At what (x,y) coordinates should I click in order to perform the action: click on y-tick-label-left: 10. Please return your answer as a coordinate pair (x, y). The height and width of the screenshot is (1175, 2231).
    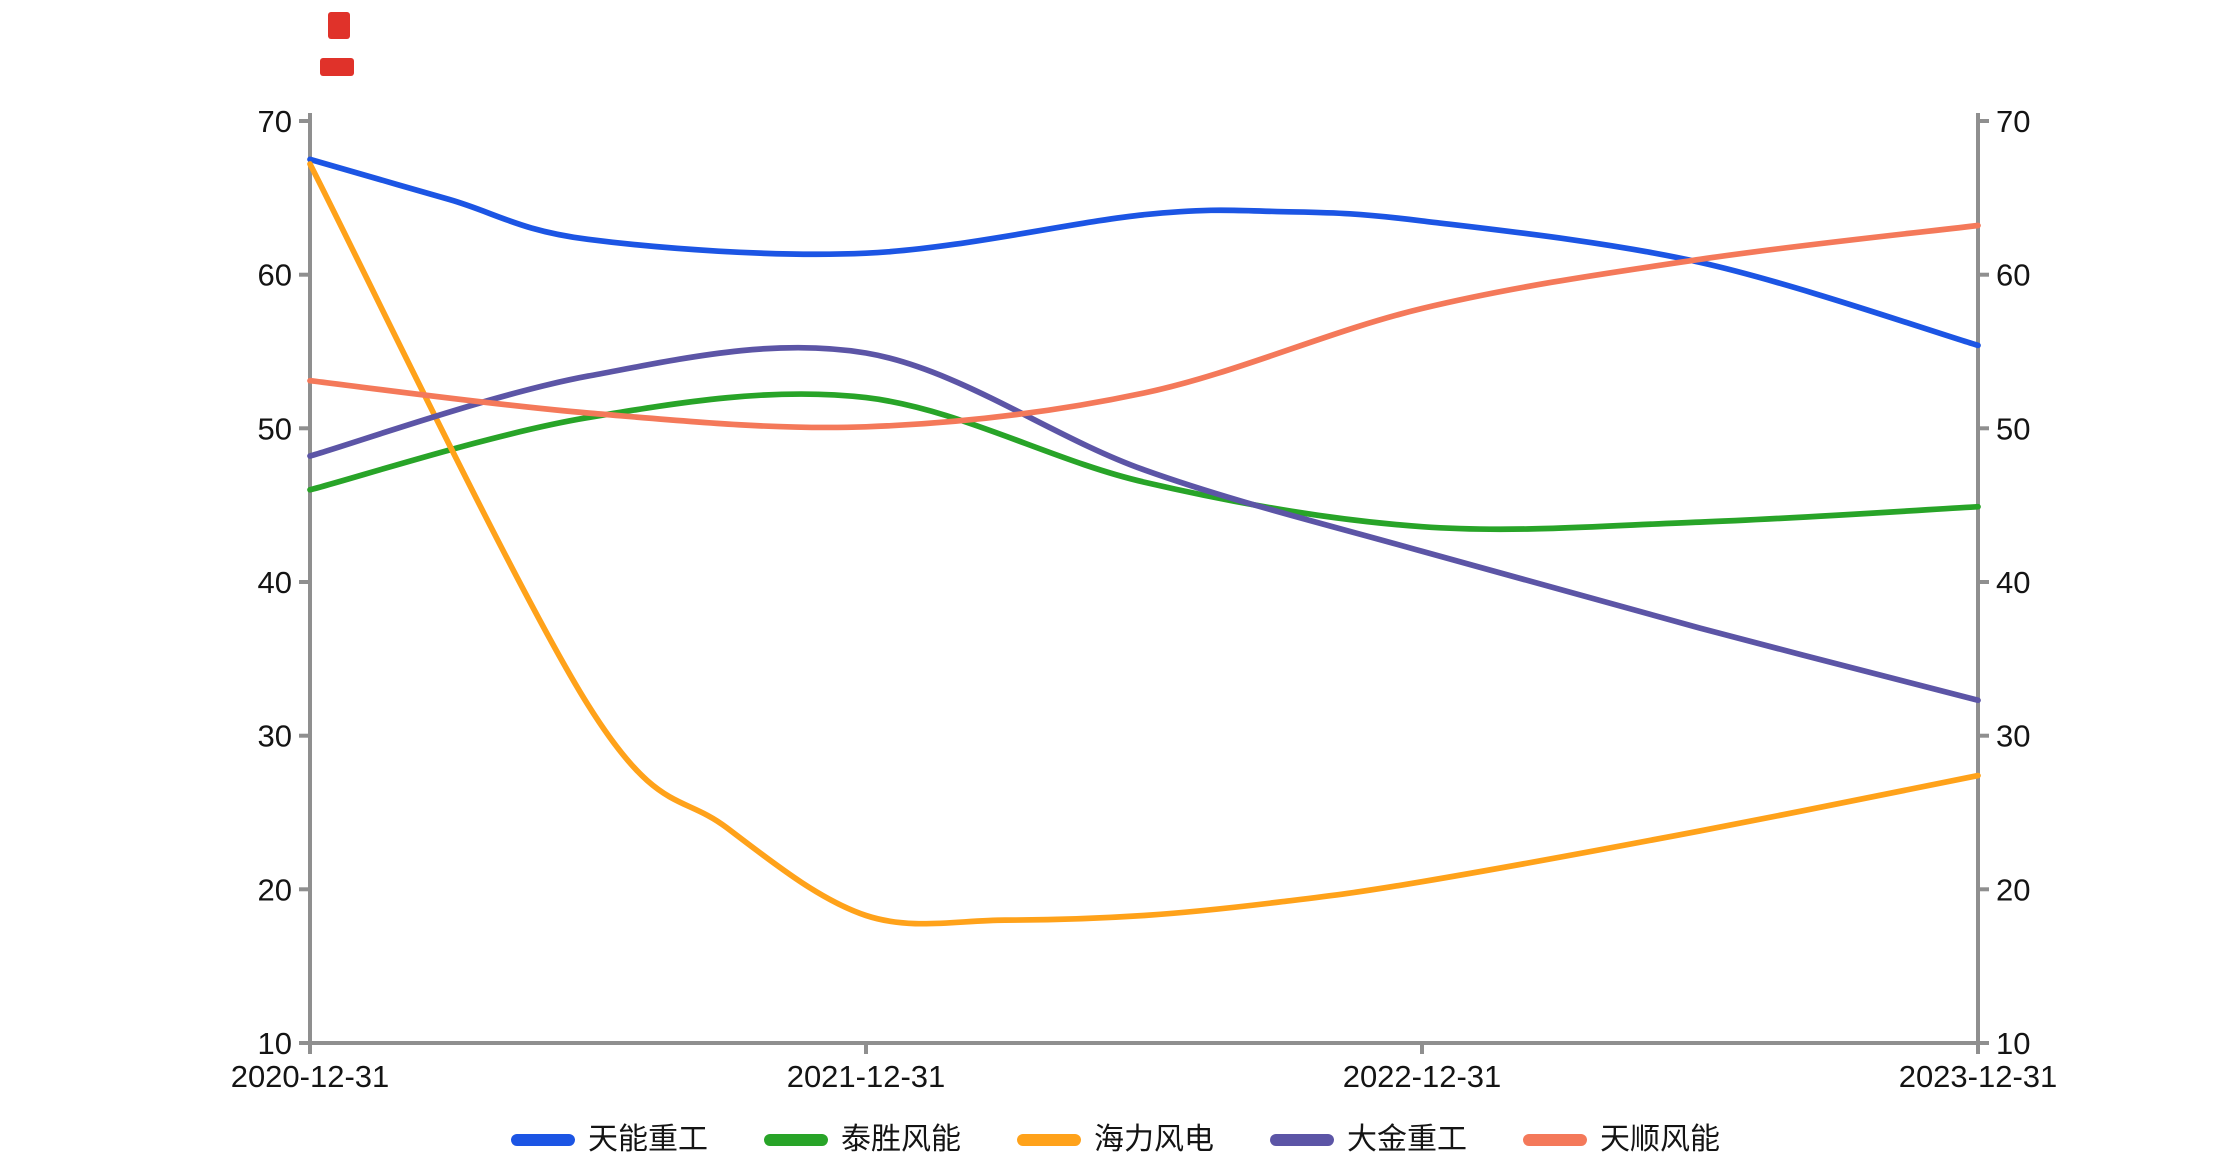
    Looking at the image, I should click on (275, 1043).